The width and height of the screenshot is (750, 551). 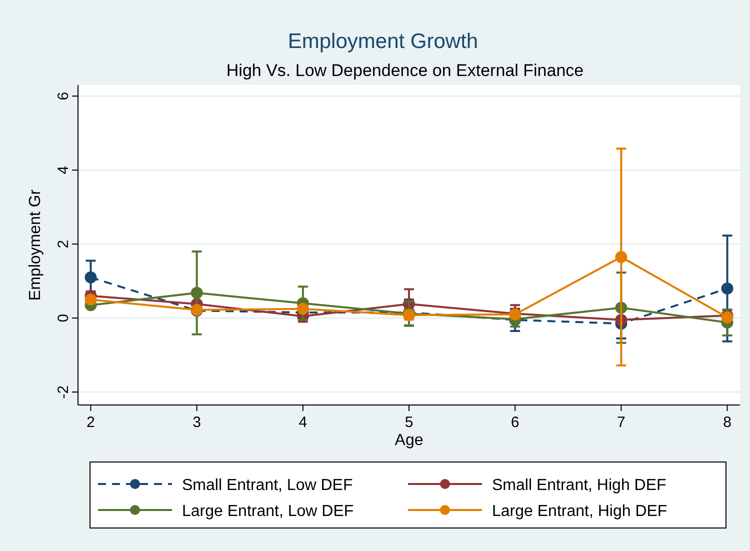 What do you see at coordinates (621, 422) in the screenshot?
I see `x-tick-label: 7` at bounding box center [621, 422].